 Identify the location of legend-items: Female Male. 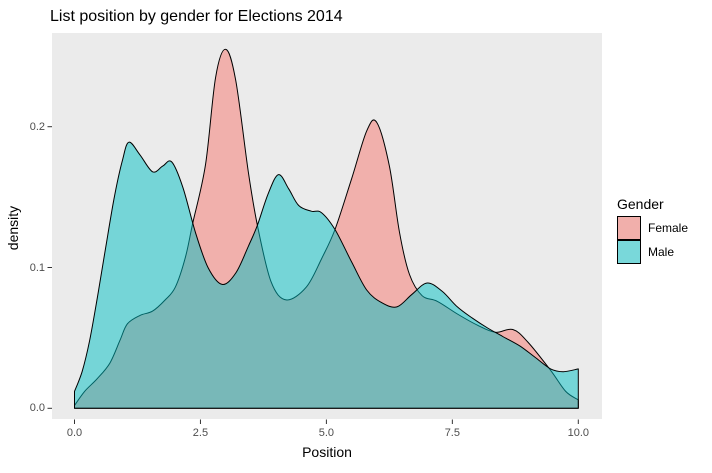
(652, 240).